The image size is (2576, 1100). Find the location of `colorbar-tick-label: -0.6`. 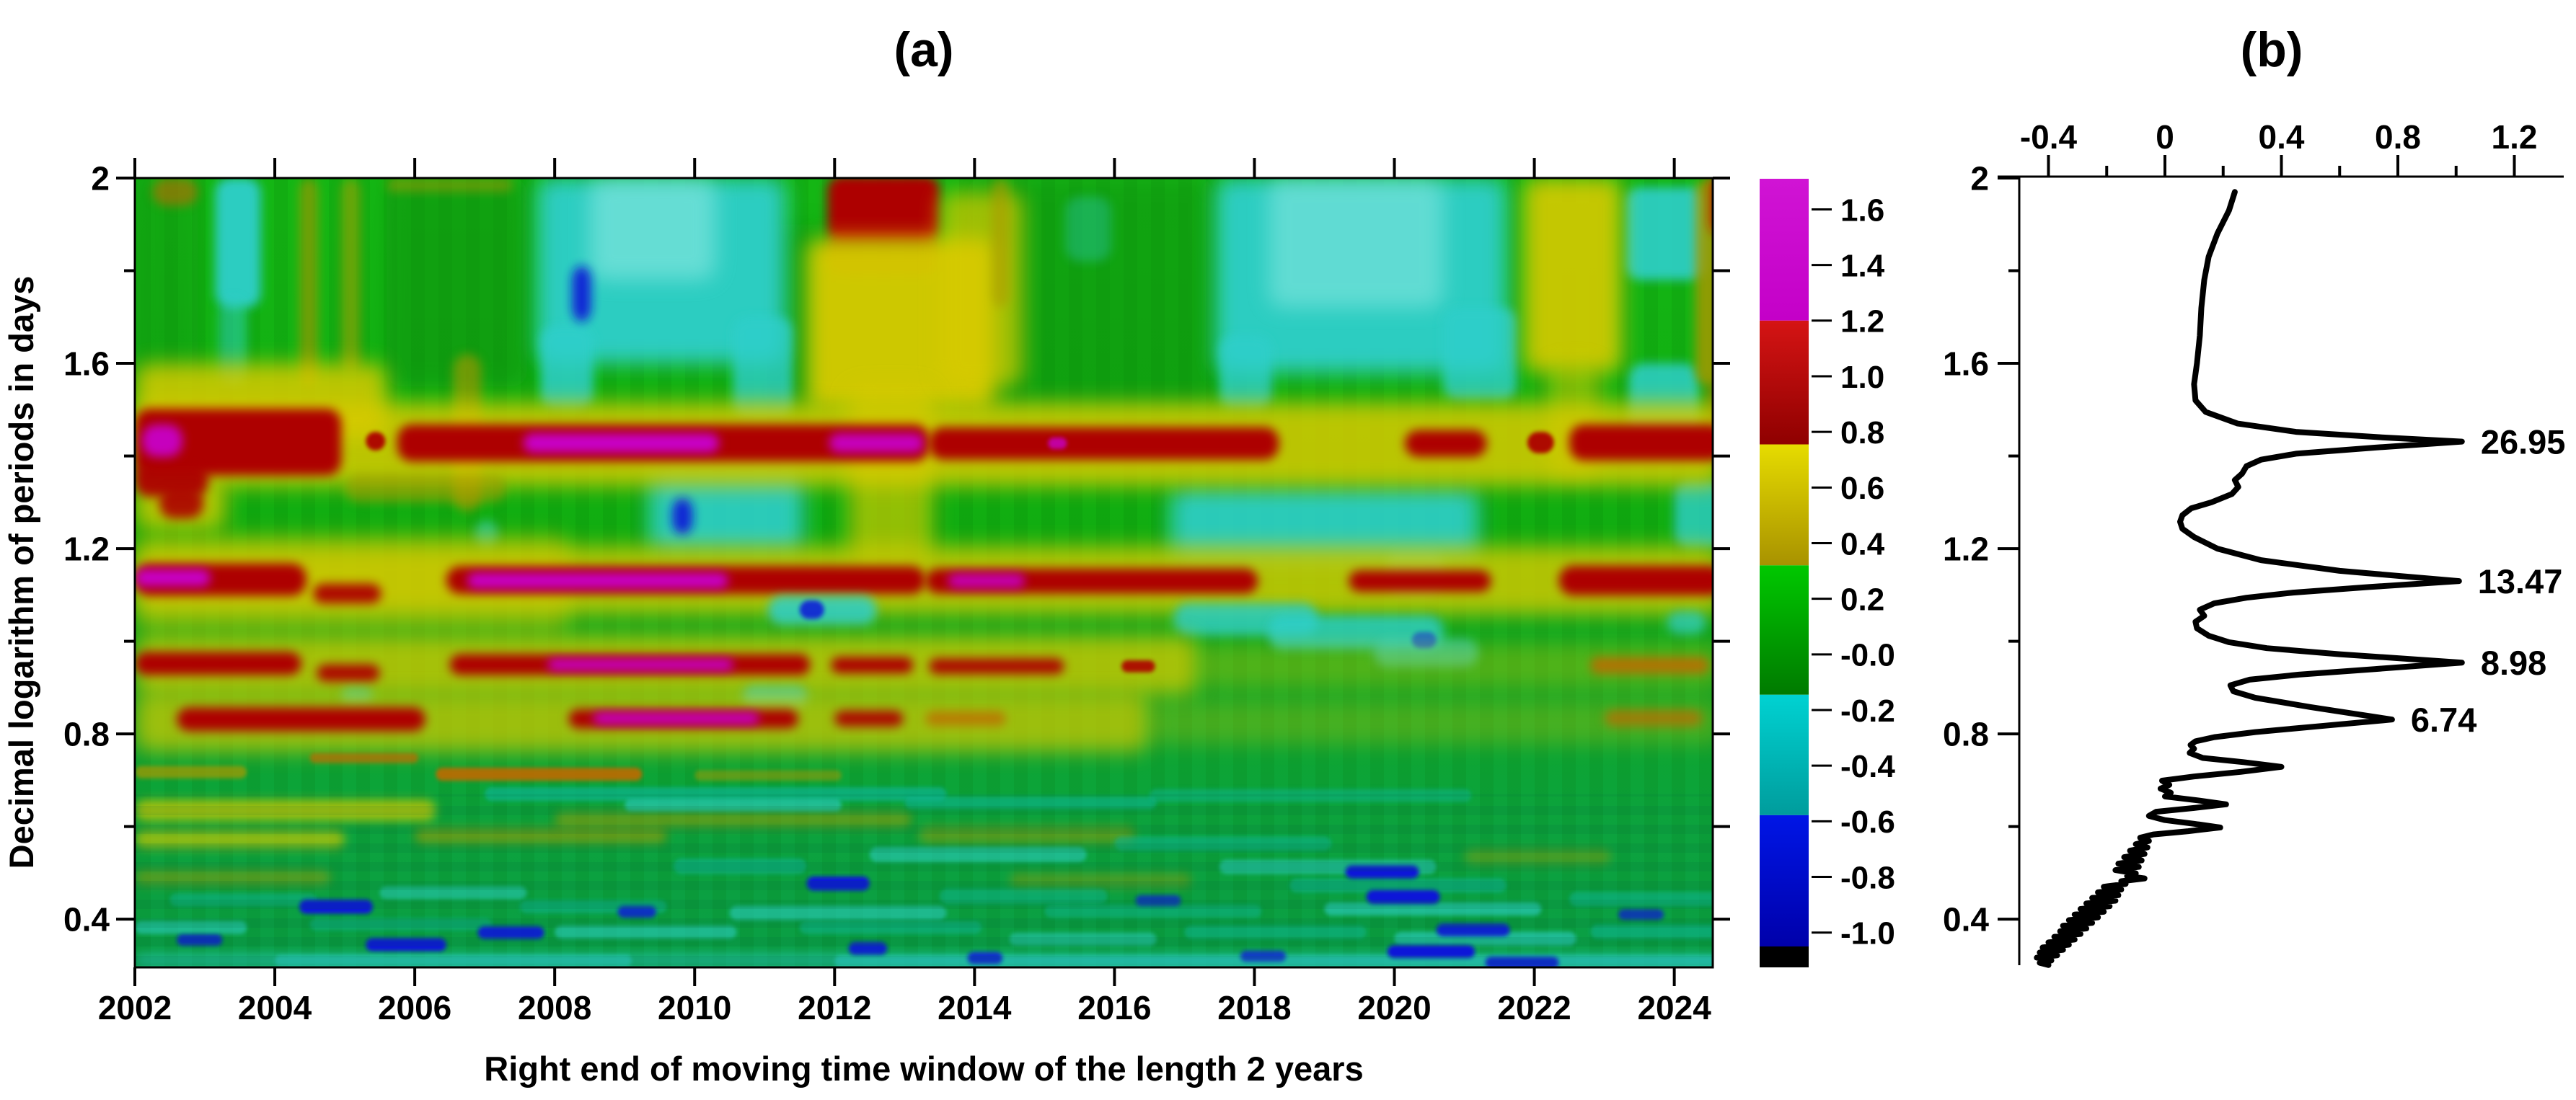

colorbar-tick-label: -0.6 is located at coordinates (1867, 822).